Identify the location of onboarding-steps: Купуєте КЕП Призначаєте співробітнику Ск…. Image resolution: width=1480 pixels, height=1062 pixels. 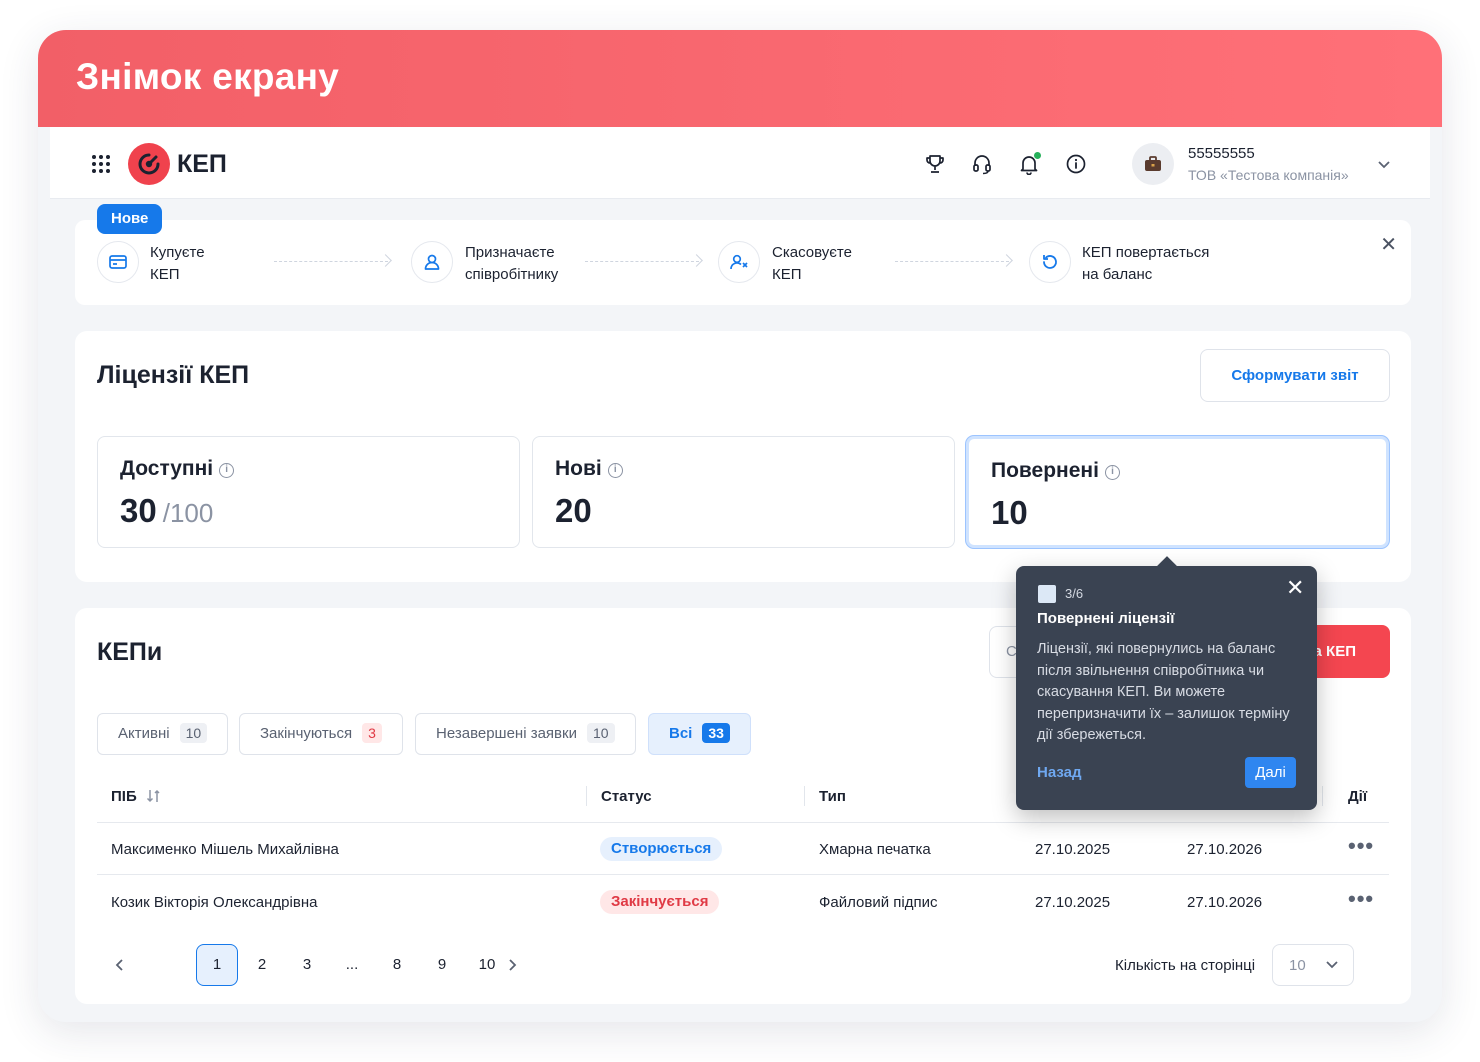
(743, 262).